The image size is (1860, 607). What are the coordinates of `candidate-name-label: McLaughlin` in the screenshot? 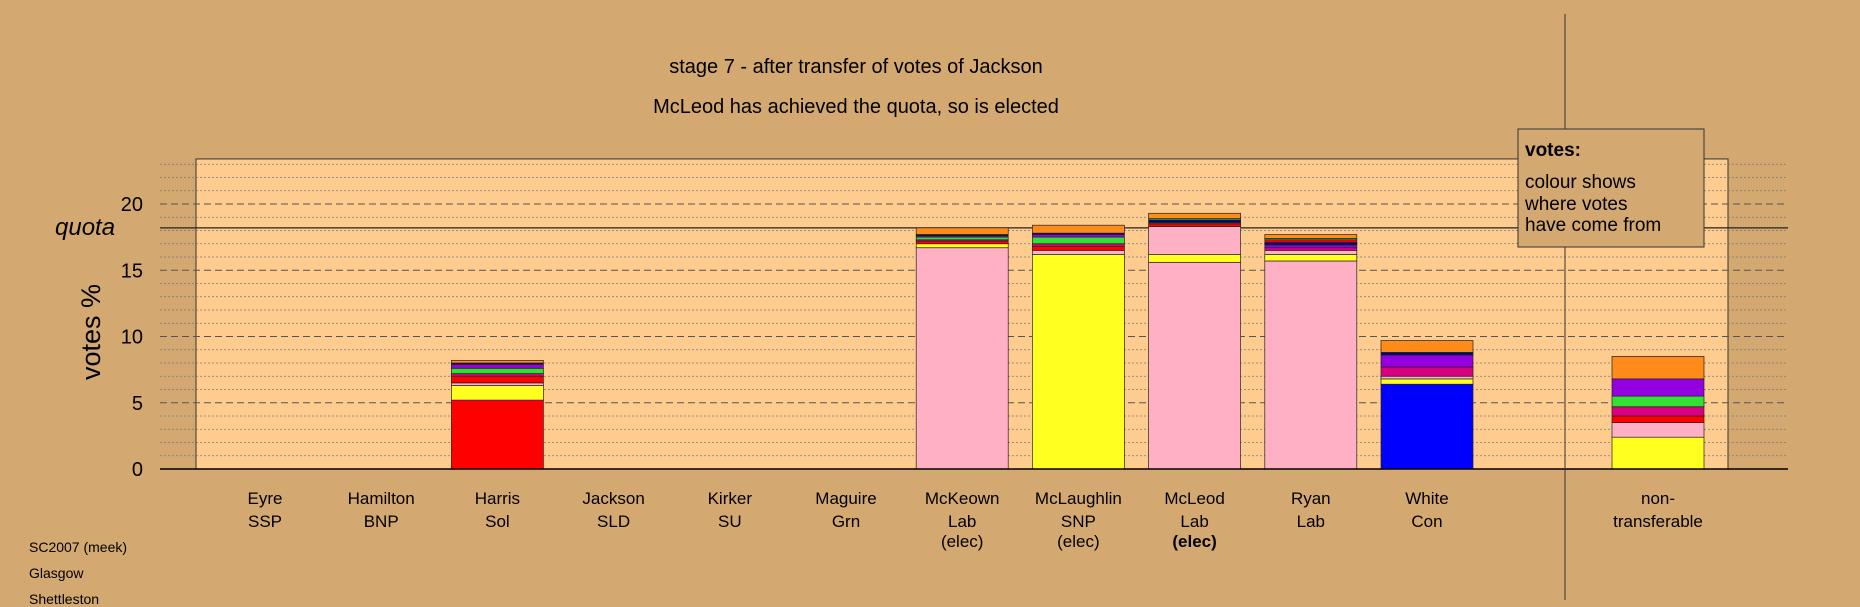 It's located at (1078, 498).